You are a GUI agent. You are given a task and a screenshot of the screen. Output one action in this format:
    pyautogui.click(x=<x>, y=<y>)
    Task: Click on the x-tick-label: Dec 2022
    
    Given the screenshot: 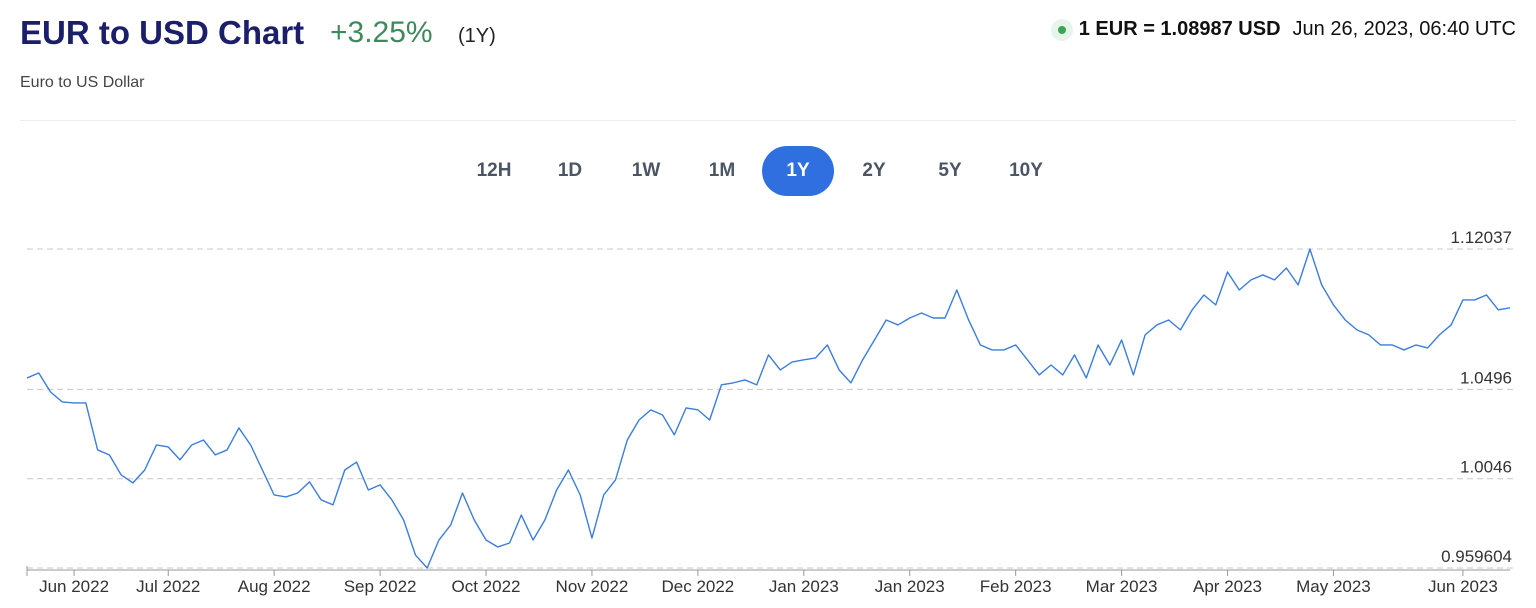 What is the action you would take?
    pyautogui.click(x=697, y=586)
    